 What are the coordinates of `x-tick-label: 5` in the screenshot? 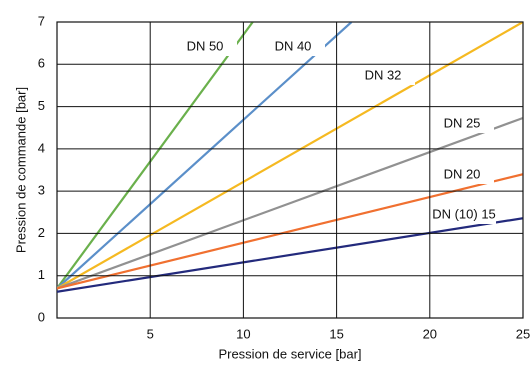 It's located at (150, 333).